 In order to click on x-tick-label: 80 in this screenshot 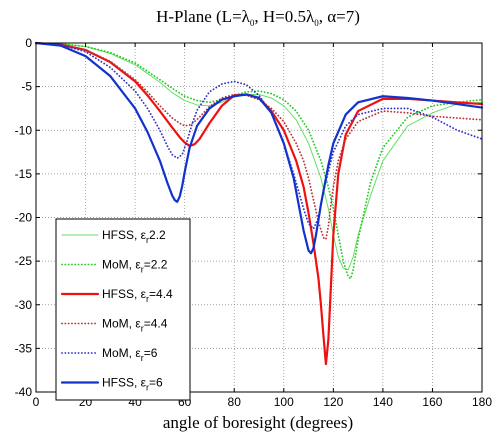, I will do `click(235, 402)`.